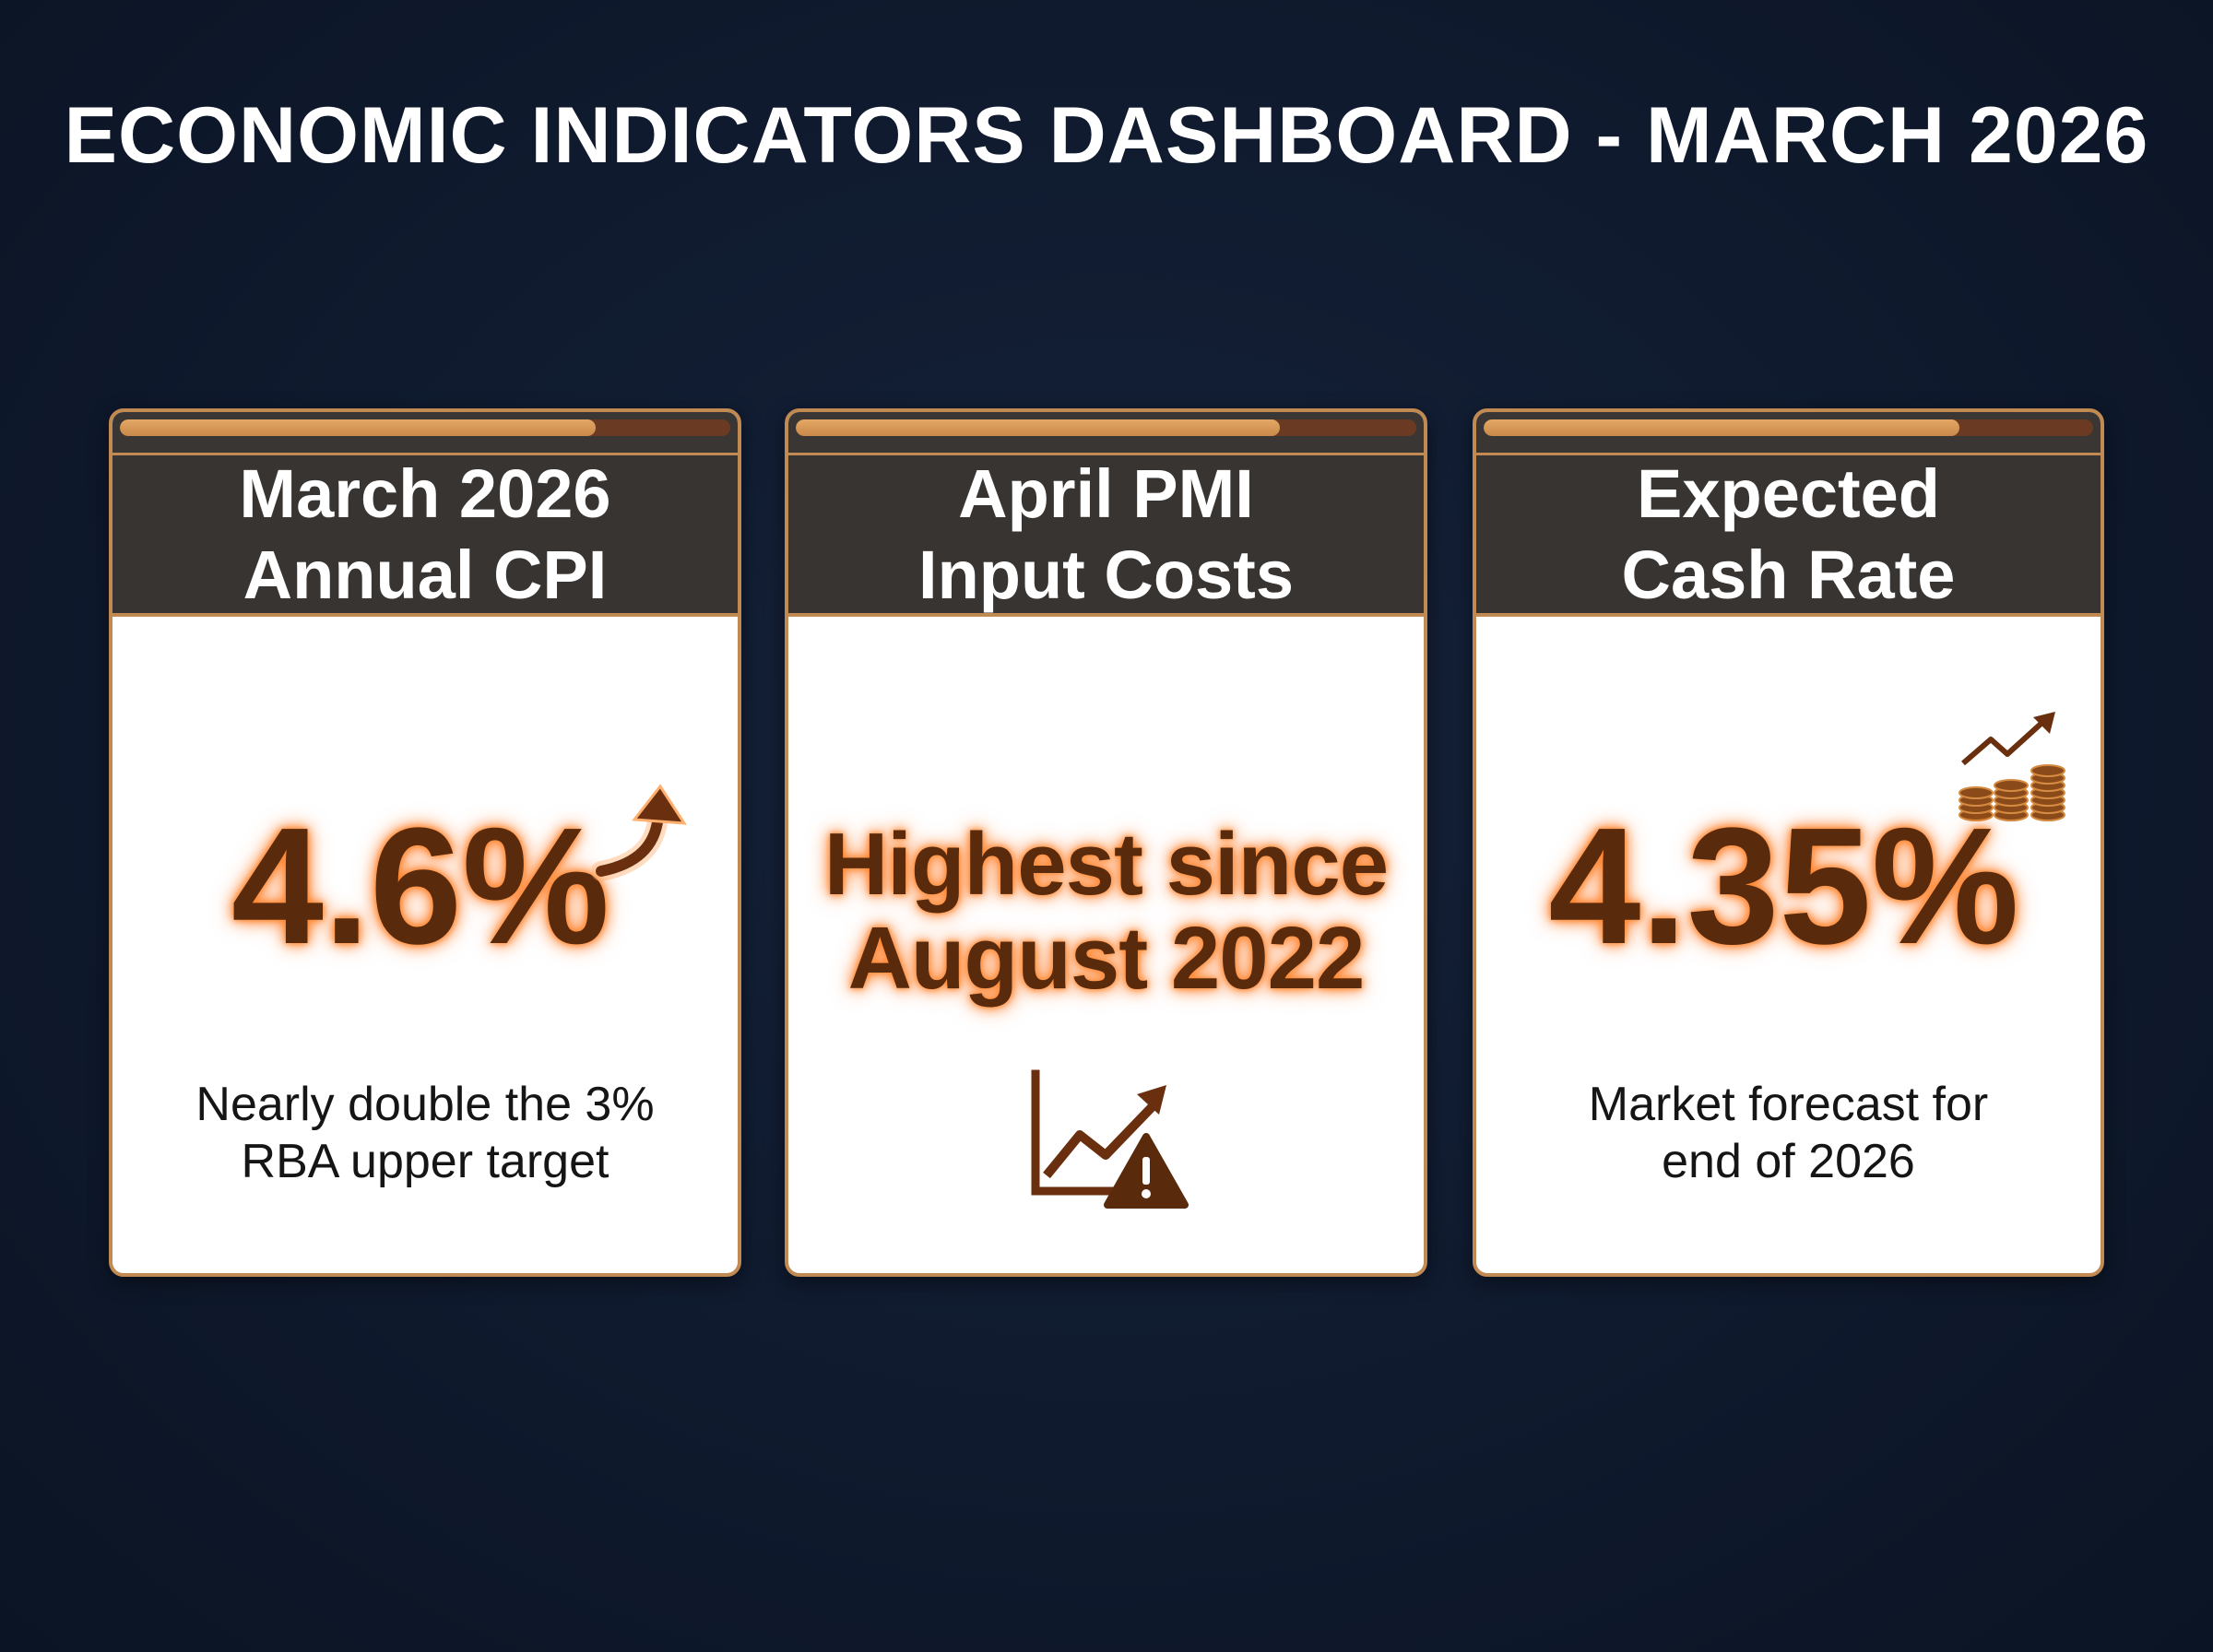  Describe the element at coordinates (1106, 493) in the screenshot. I see `card-title-line1: April PMI` at that location.